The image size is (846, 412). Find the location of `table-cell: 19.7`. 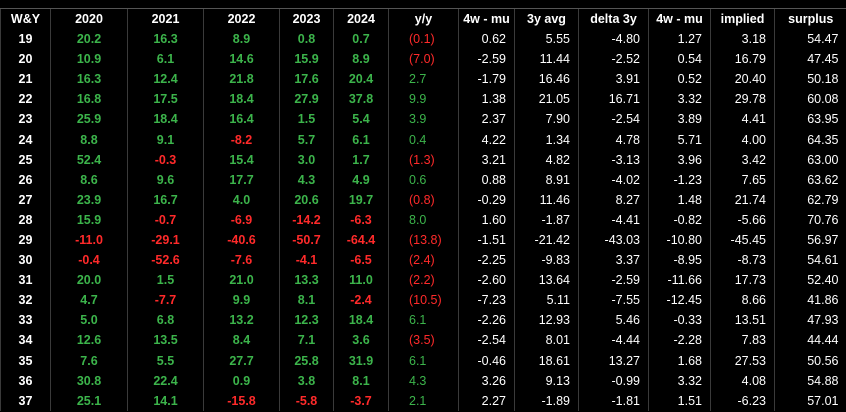

table-cell: 19.7 is located at coordinates (361, 199).